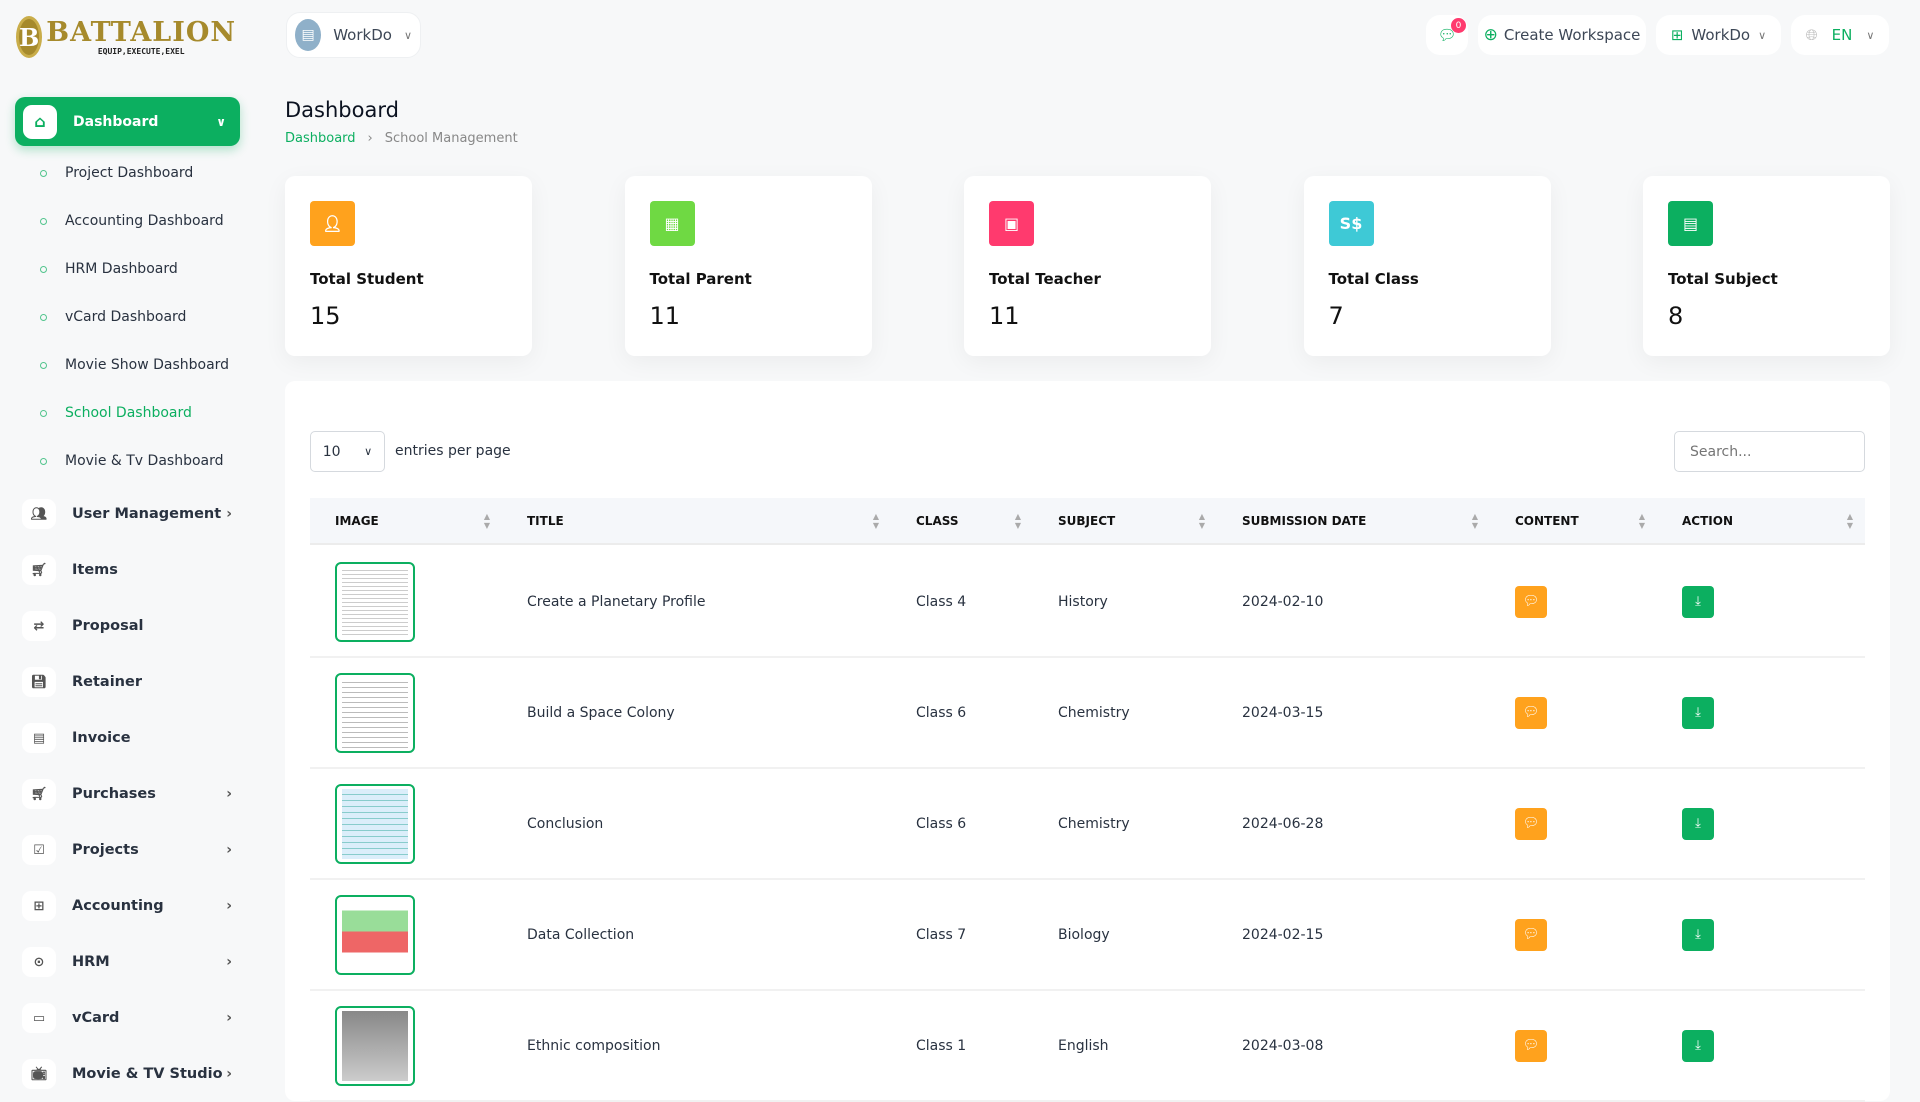 This screenshot has width=1920, height=1102. I want to click on column-header: CLASS ▲ ▼, so click(962, 520).